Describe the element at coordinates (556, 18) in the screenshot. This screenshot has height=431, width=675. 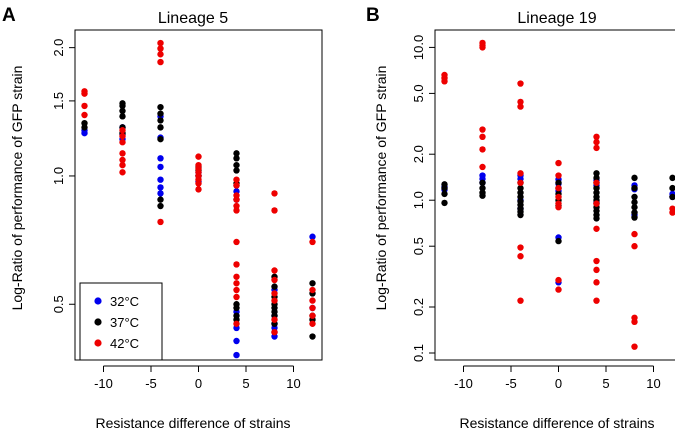
I see `panel-b-title: Lineage 19` at that location.